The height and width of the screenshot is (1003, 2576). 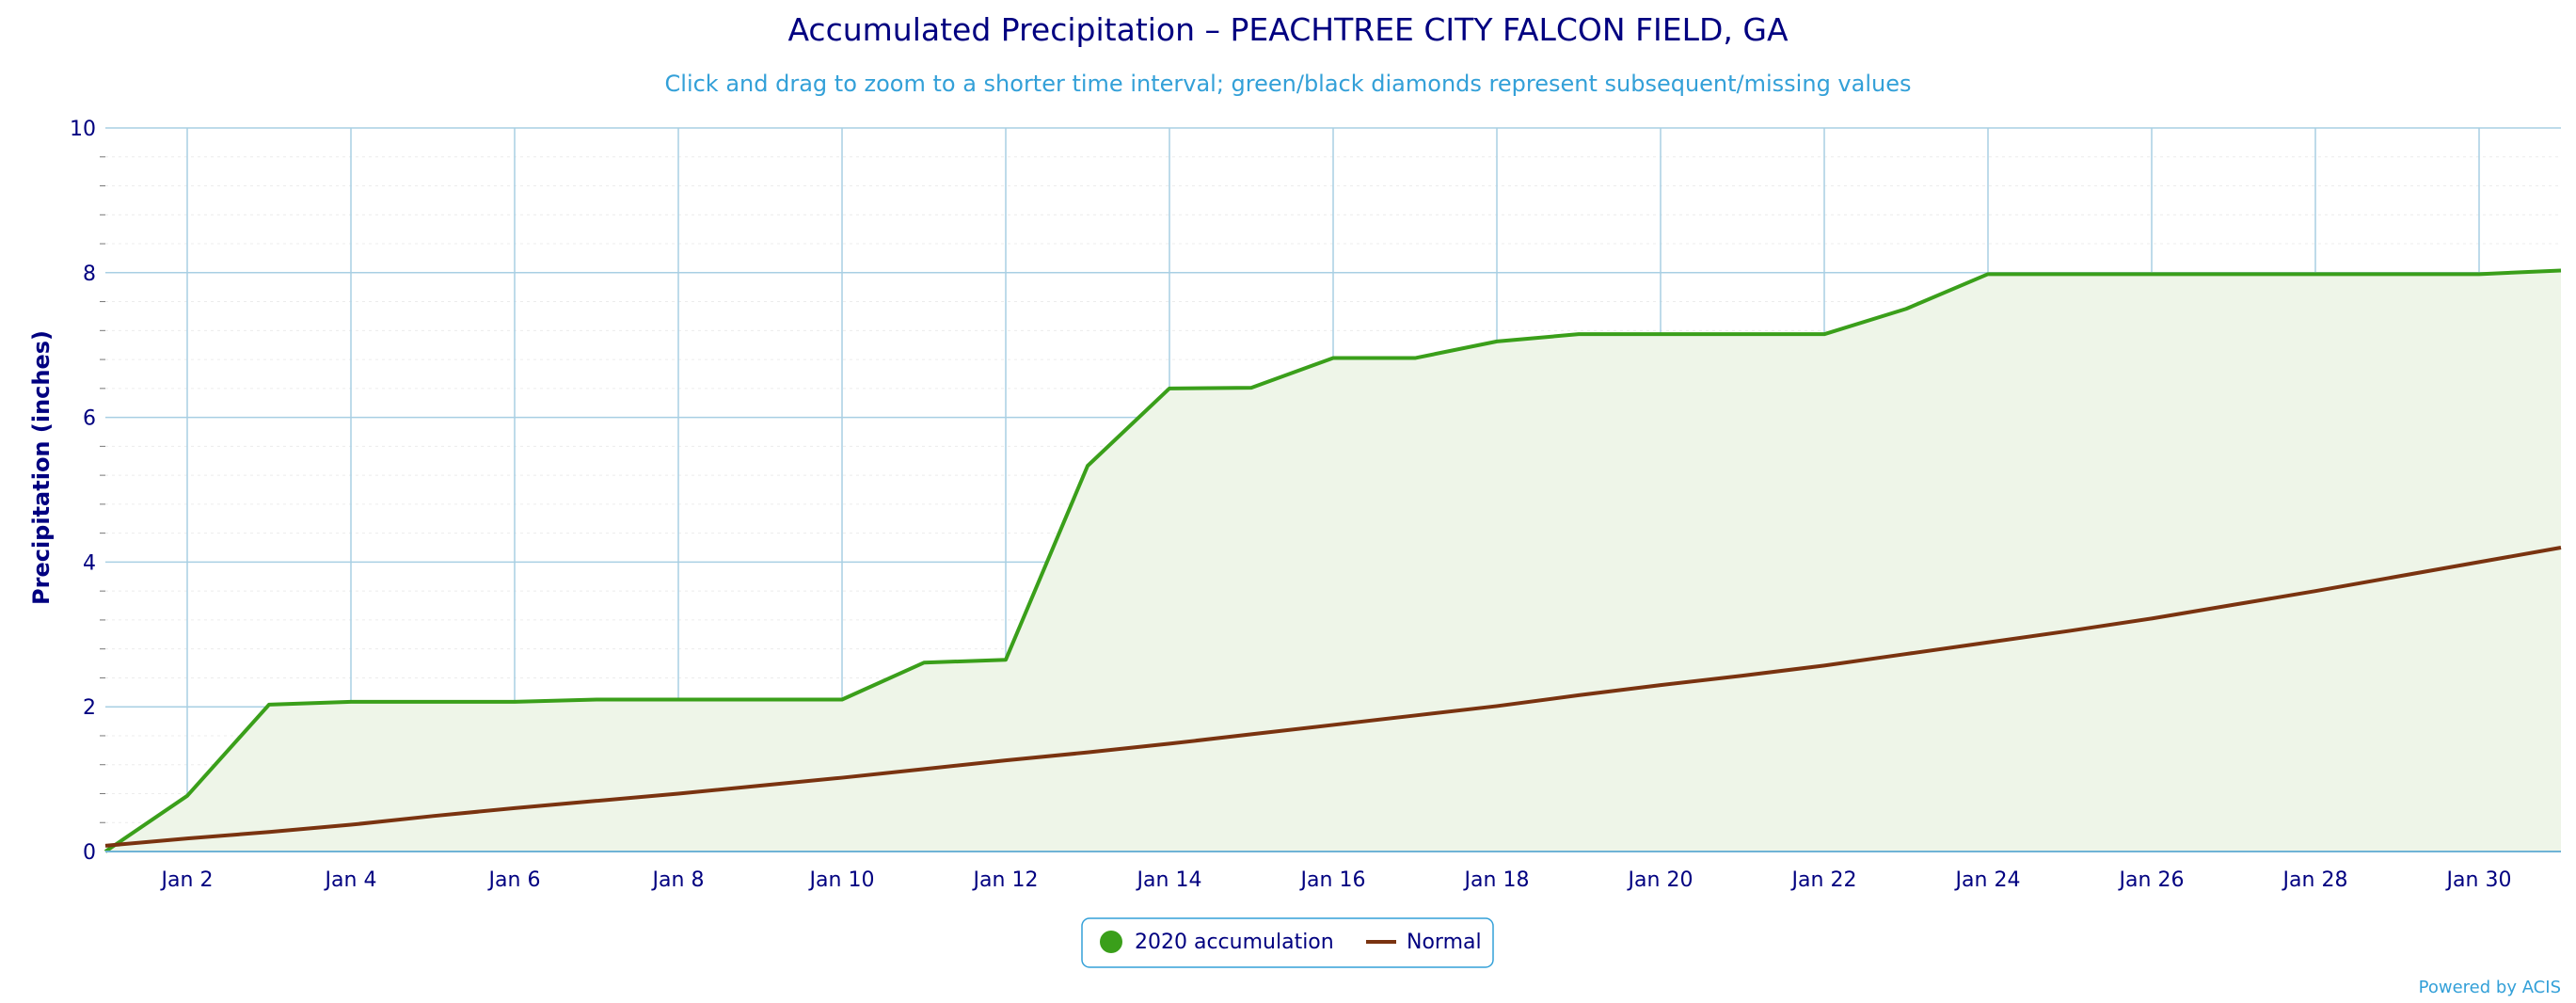 I want to click on x-tick-label: Jan 2, so click(x=187, y=880).